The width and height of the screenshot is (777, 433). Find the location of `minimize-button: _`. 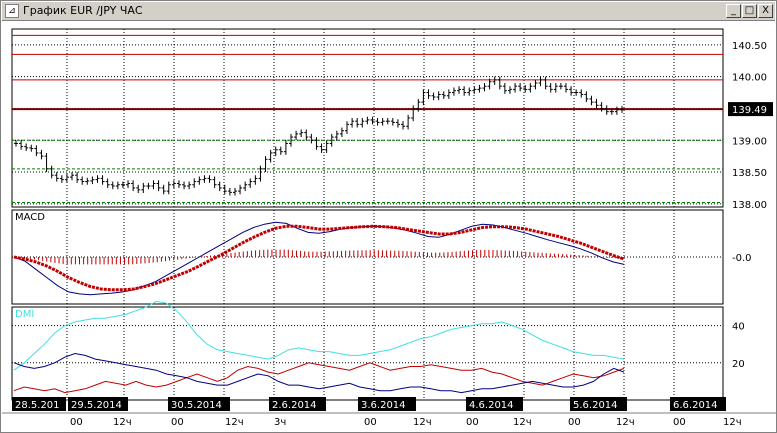

minimize-button: _ is located at coordinates (733, 11).